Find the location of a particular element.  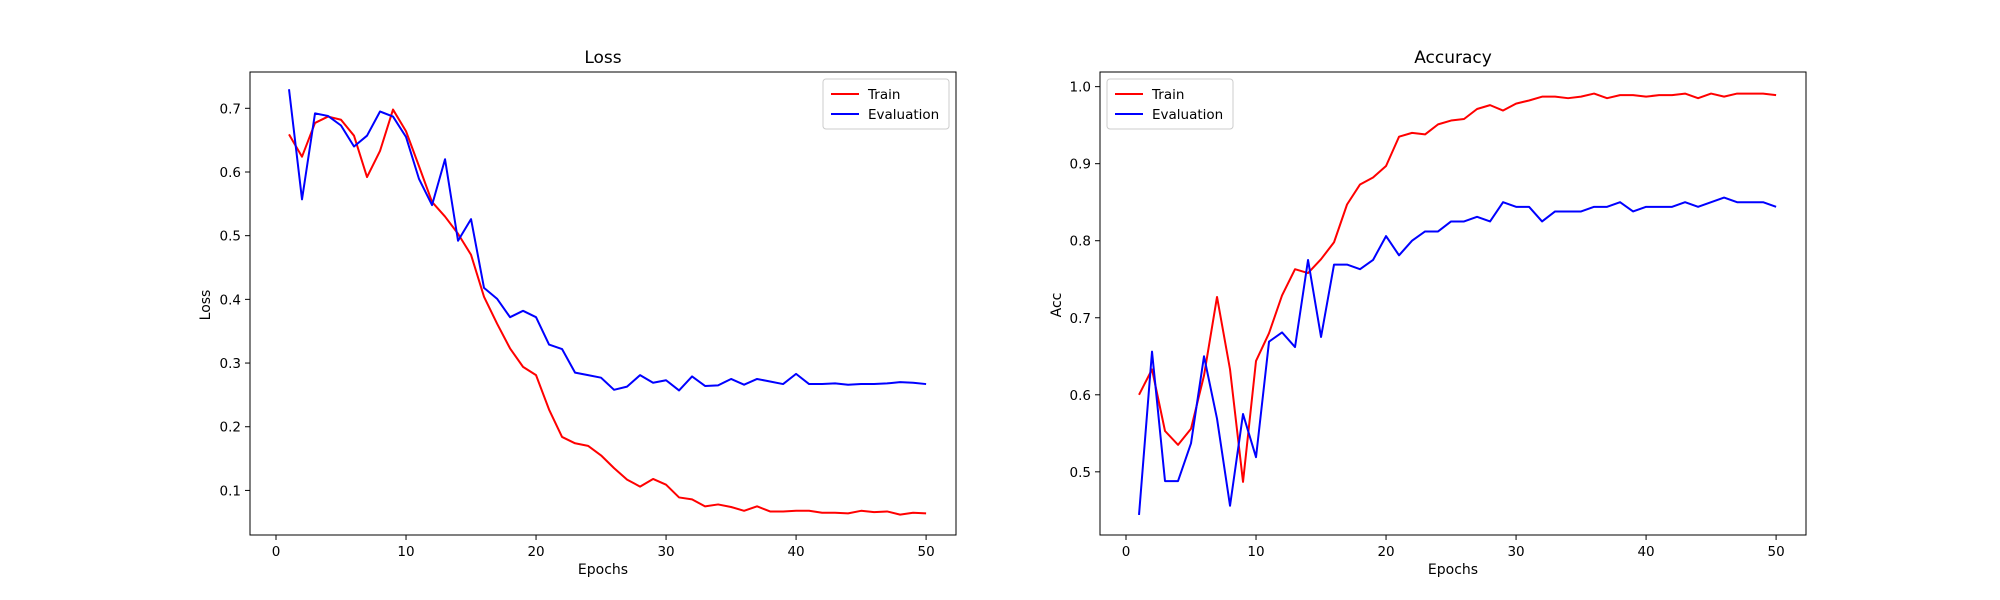

accuracy-y-tick-label: 0.5 is located at coordinates (1080, 473).